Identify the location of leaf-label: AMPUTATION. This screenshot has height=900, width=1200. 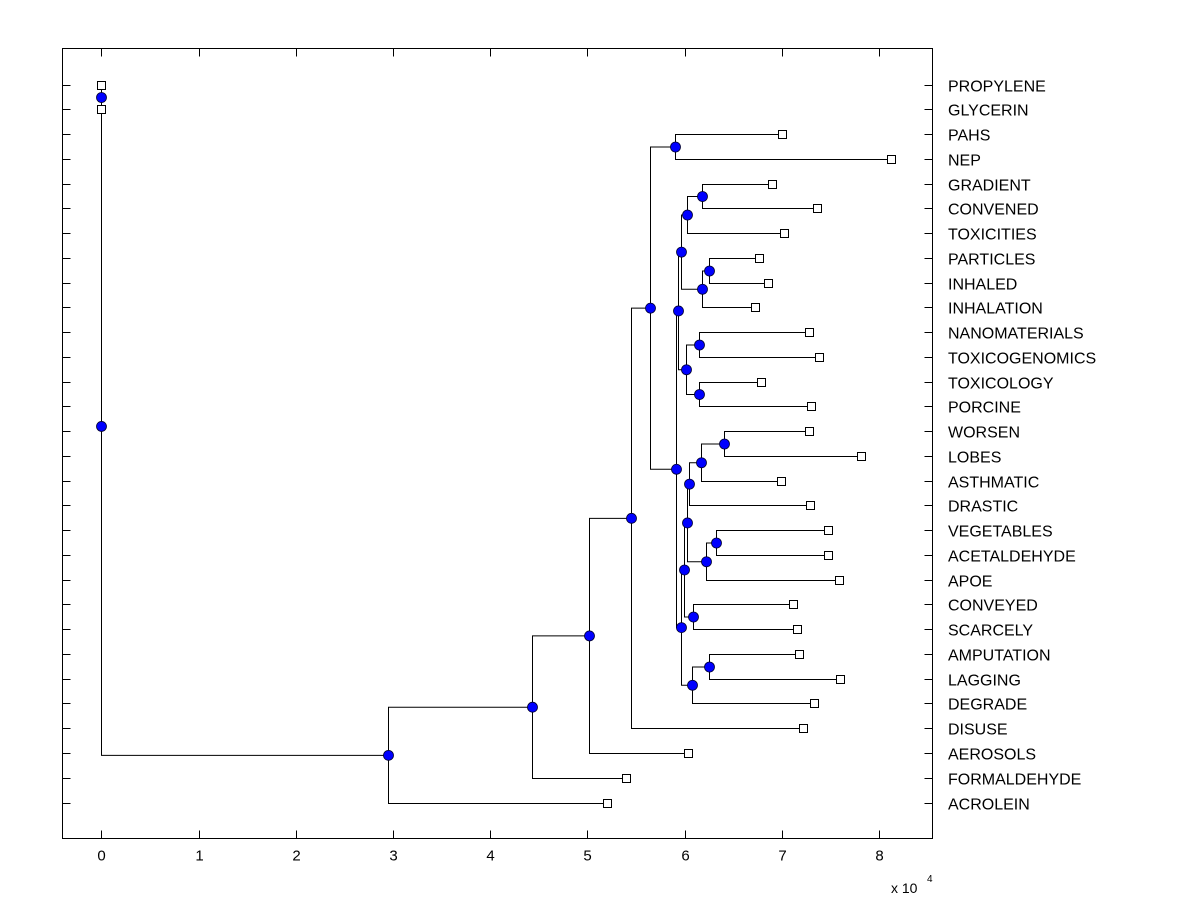
(999, 656).